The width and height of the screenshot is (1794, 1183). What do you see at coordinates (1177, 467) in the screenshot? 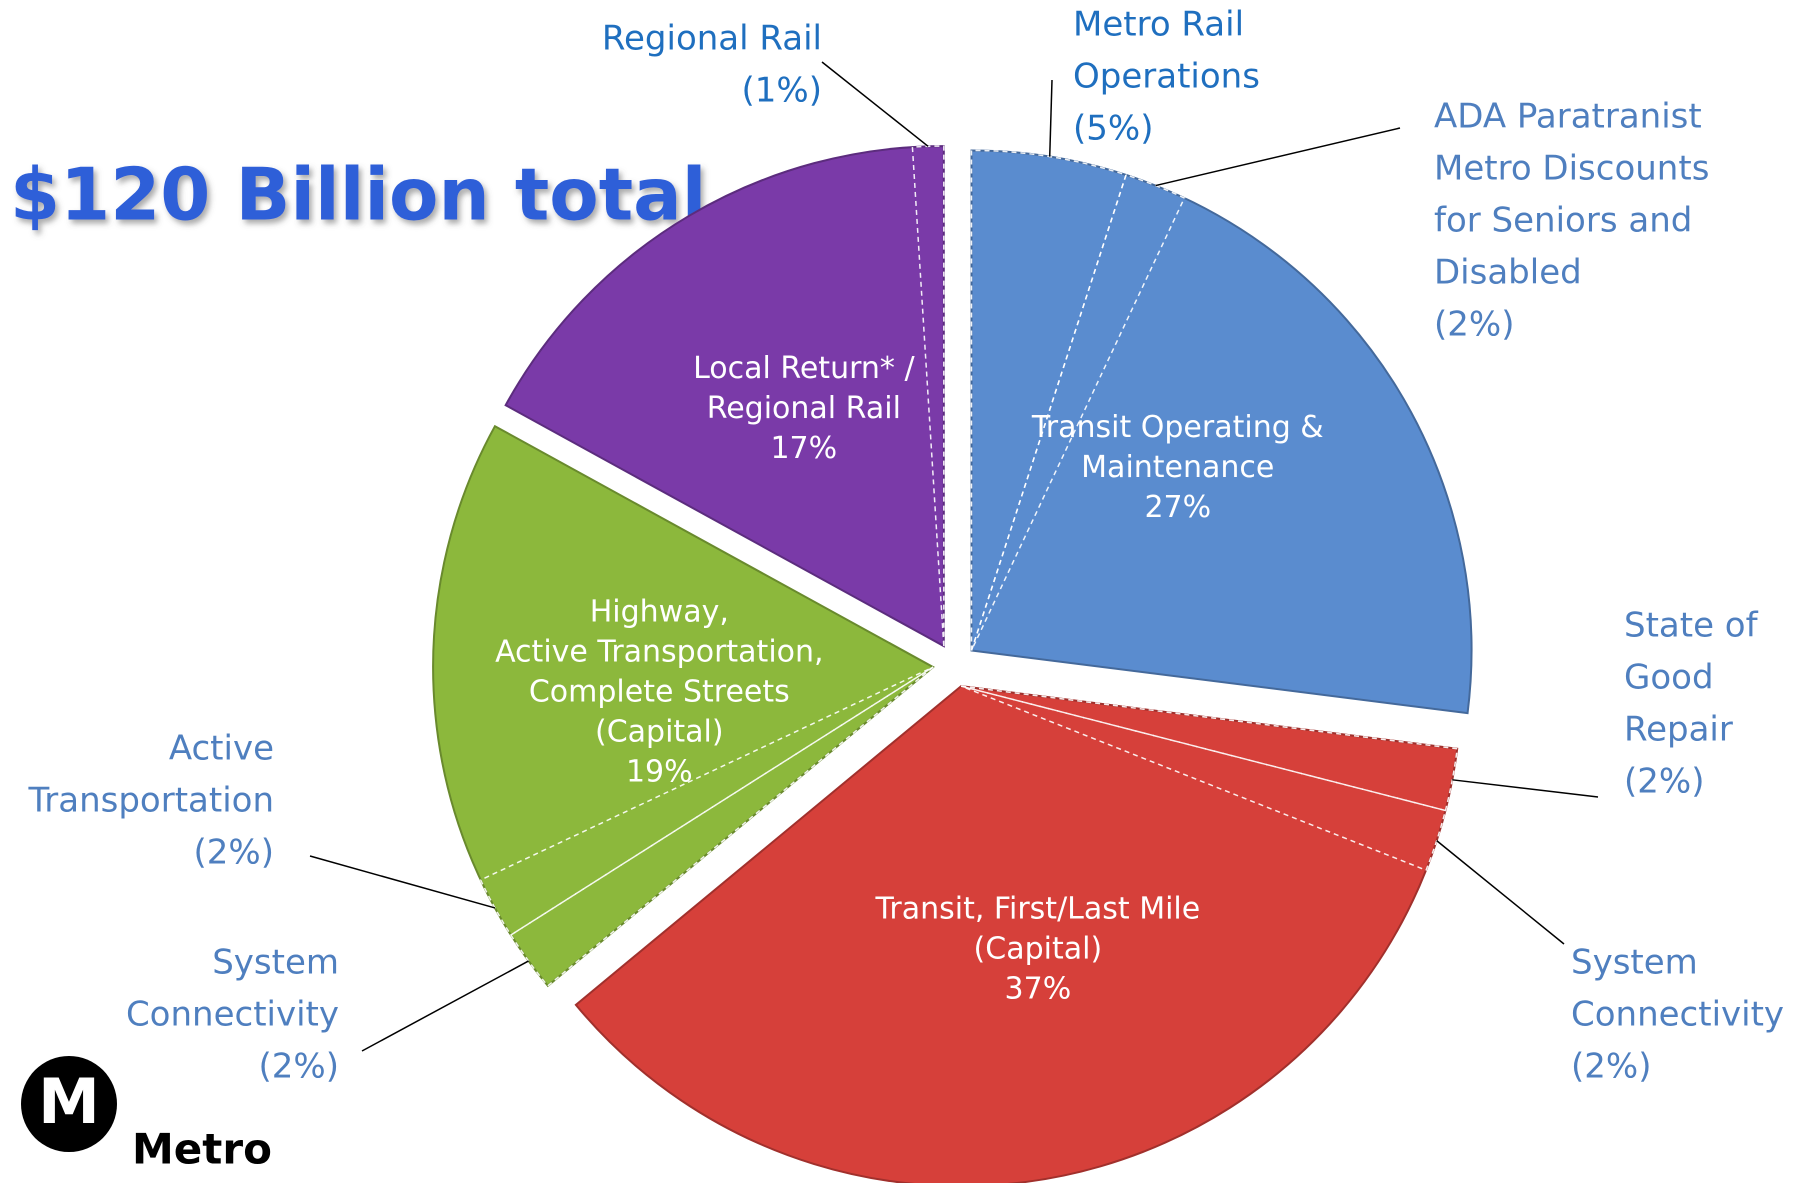
I see `slice-label: Maintenance` at bounding box center [1177, 467].